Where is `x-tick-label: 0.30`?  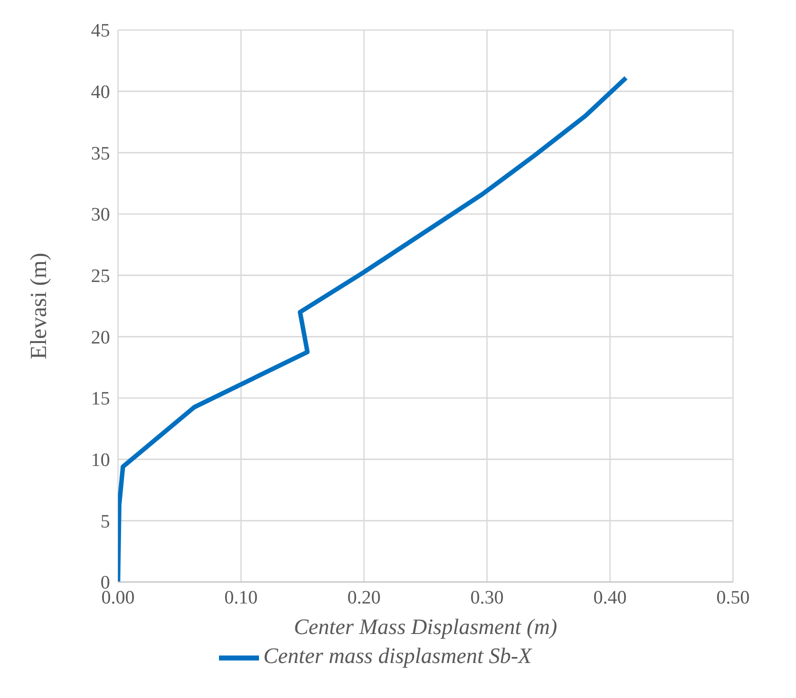 x-tick-label: 0.30 is located at coordinates (487, 597).